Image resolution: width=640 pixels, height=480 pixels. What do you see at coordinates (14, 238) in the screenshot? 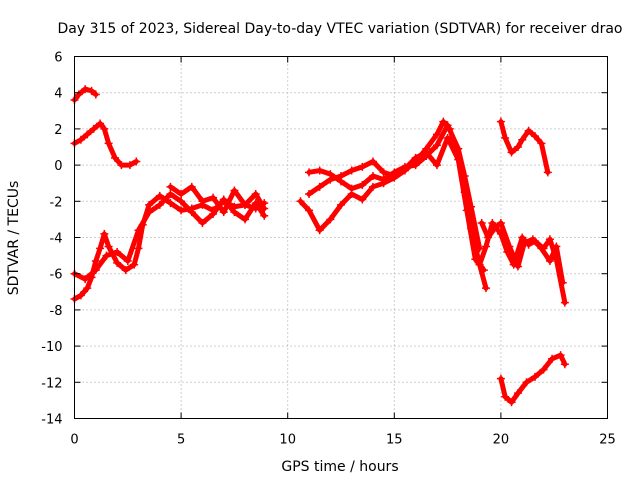
I see `y-axis-label: SDTVAR / TECUs` at bounding box center [14, 238].